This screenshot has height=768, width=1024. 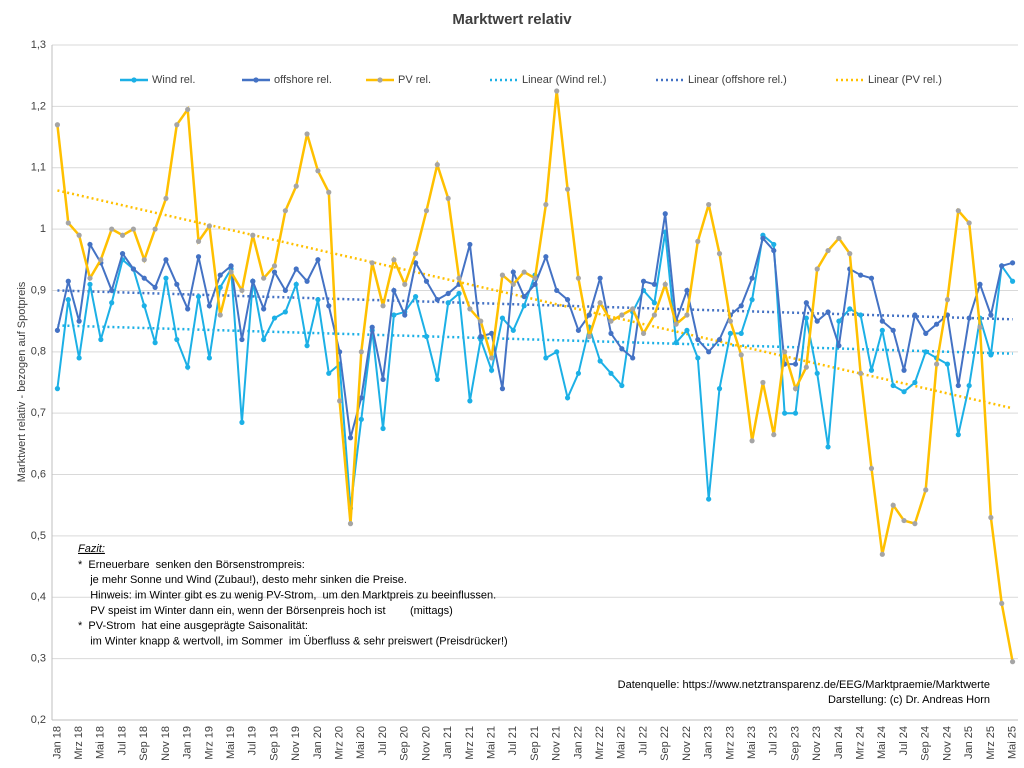 I want to click on x-tick-label: Sep 22, so click(x=665, y=743).